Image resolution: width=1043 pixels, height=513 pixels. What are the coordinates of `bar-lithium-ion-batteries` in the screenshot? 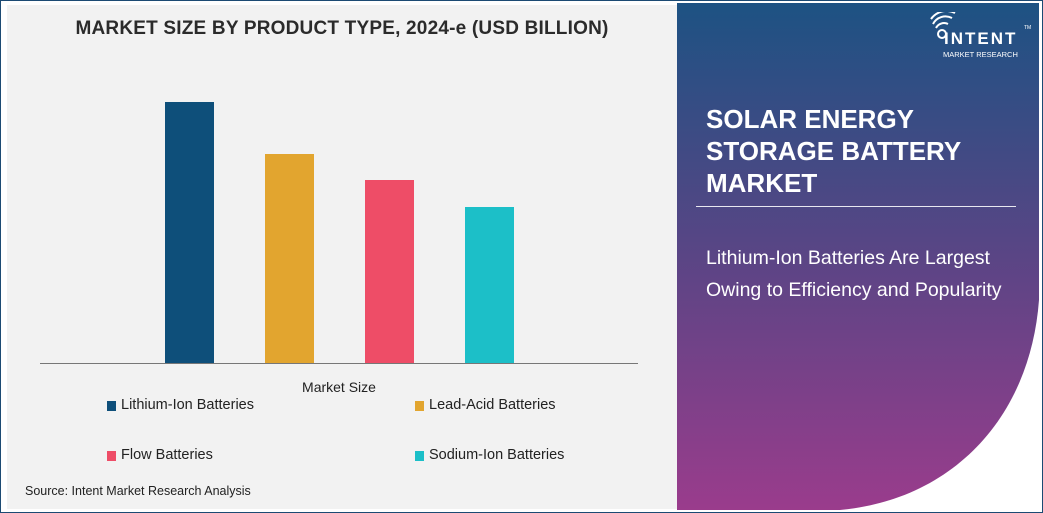 It's located at (189, 232).